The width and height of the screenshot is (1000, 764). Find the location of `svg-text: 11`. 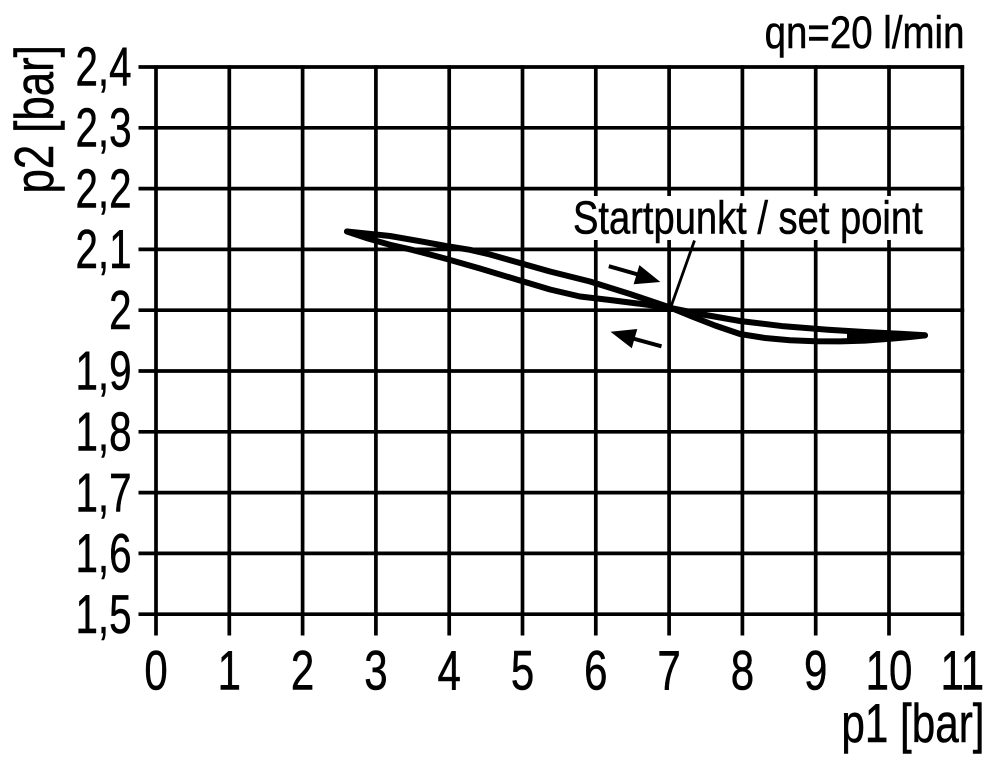

svg-text: 11 is located at coordinates (963, 671).